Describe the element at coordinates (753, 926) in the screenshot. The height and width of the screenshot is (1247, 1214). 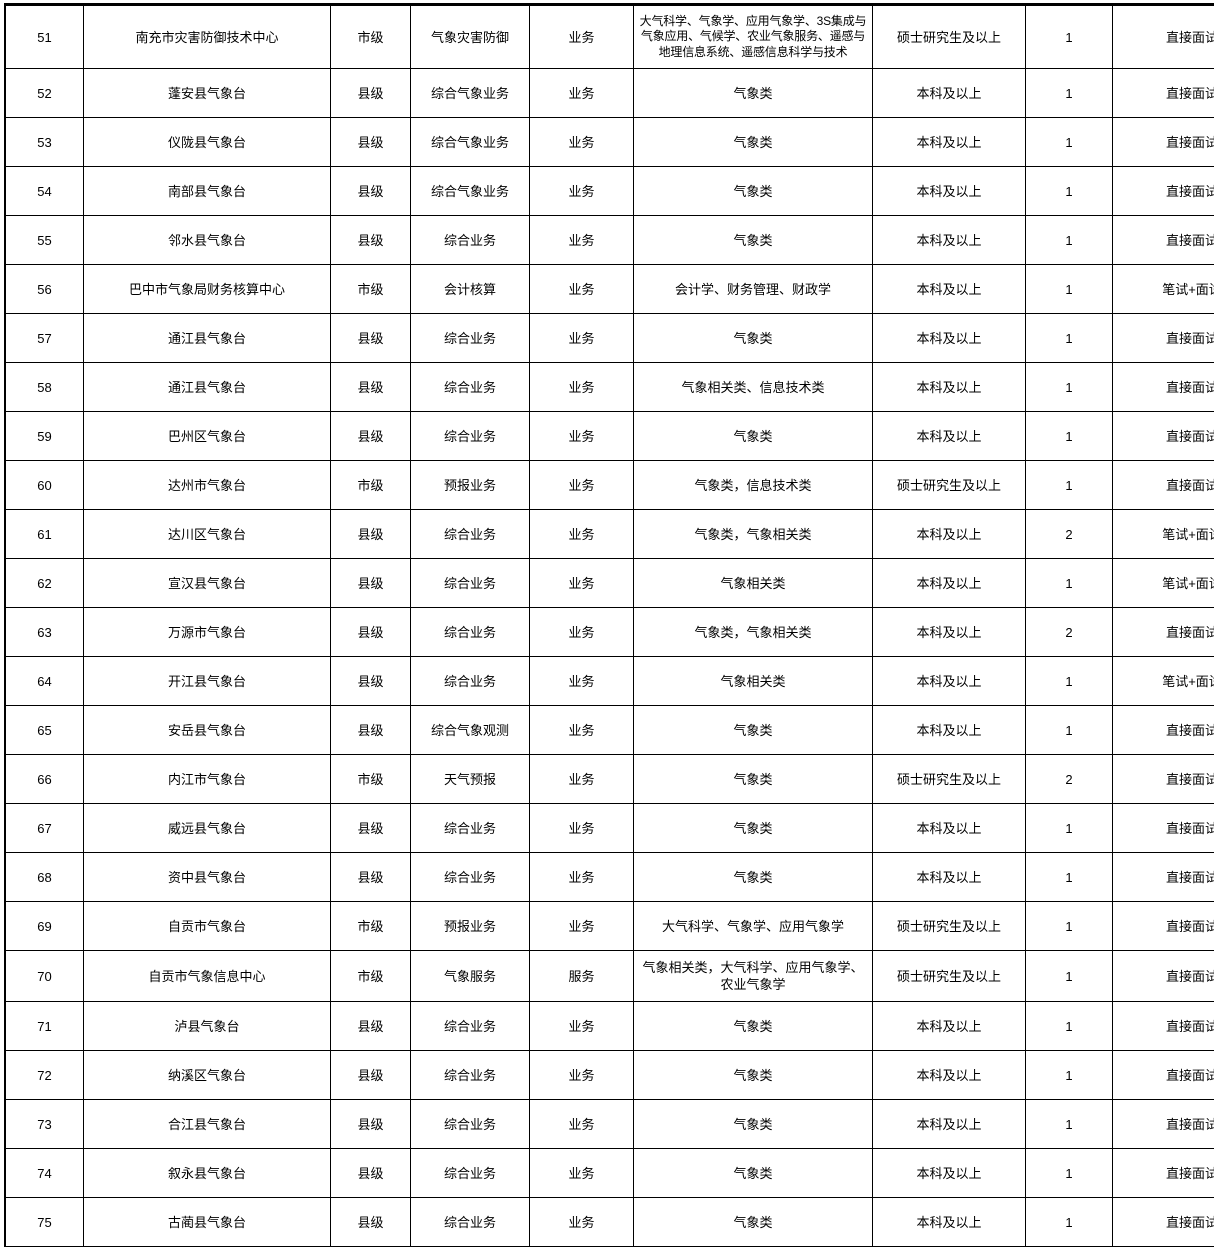
I see `cell-required-major: 大气科学、气象学、应用气象学` at that location.